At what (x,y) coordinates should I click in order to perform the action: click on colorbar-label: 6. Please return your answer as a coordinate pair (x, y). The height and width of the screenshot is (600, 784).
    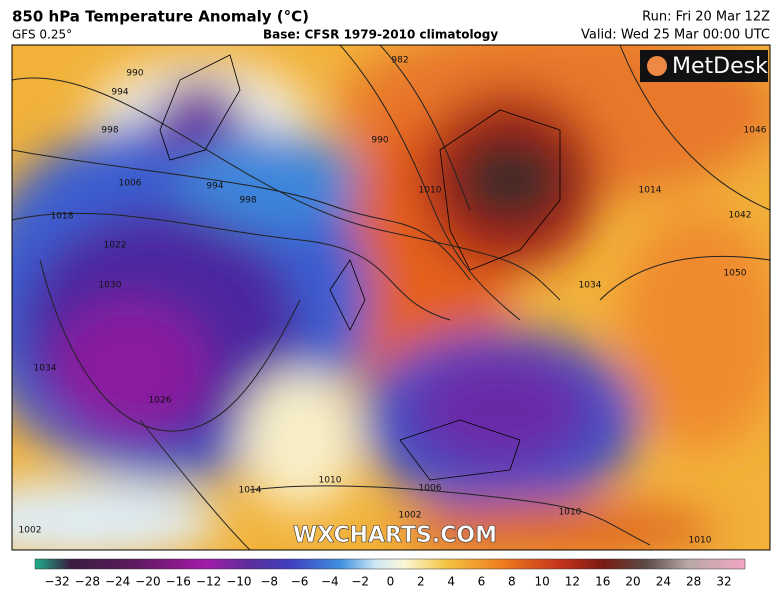
    Looking at the image, I should click on (482, 582).